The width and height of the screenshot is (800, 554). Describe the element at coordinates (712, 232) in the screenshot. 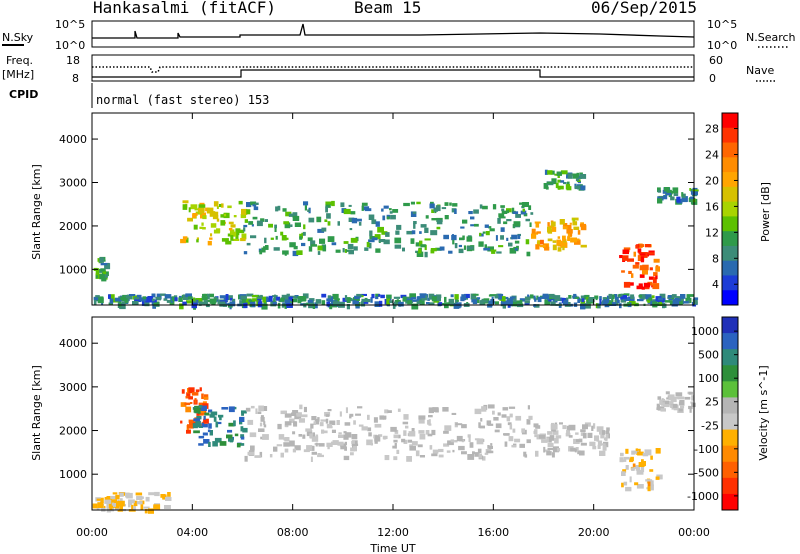

I see `colorbar-tick-label: 12` at that location.